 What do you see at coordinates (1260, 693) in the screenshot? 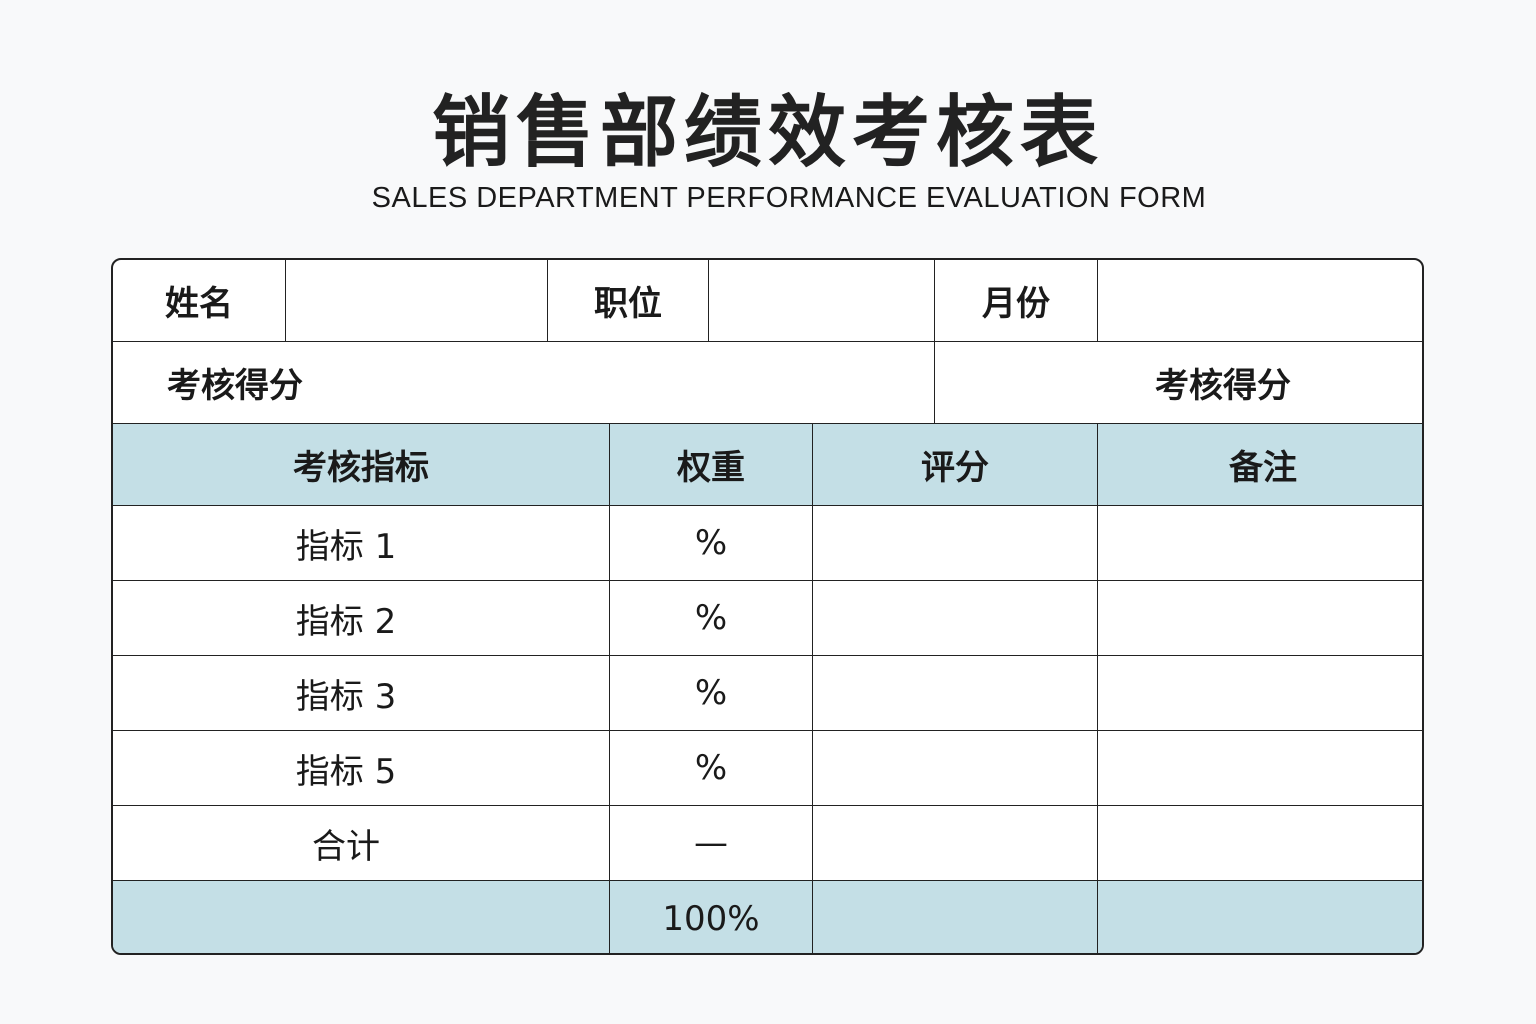
I see `row-3-note` at bounding box center [1260, 693].